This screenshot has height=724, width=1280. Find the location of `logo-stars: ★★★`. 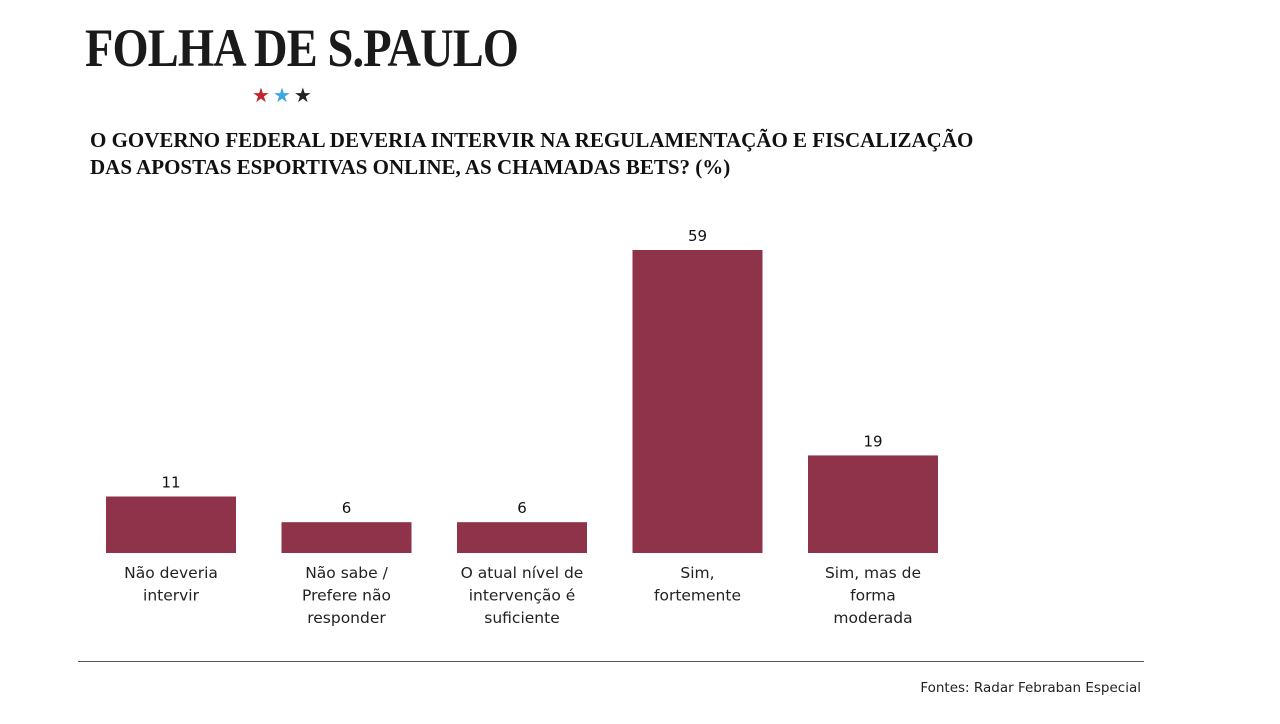

logo-stars: ★★★ is located at coordinates (283, 95).